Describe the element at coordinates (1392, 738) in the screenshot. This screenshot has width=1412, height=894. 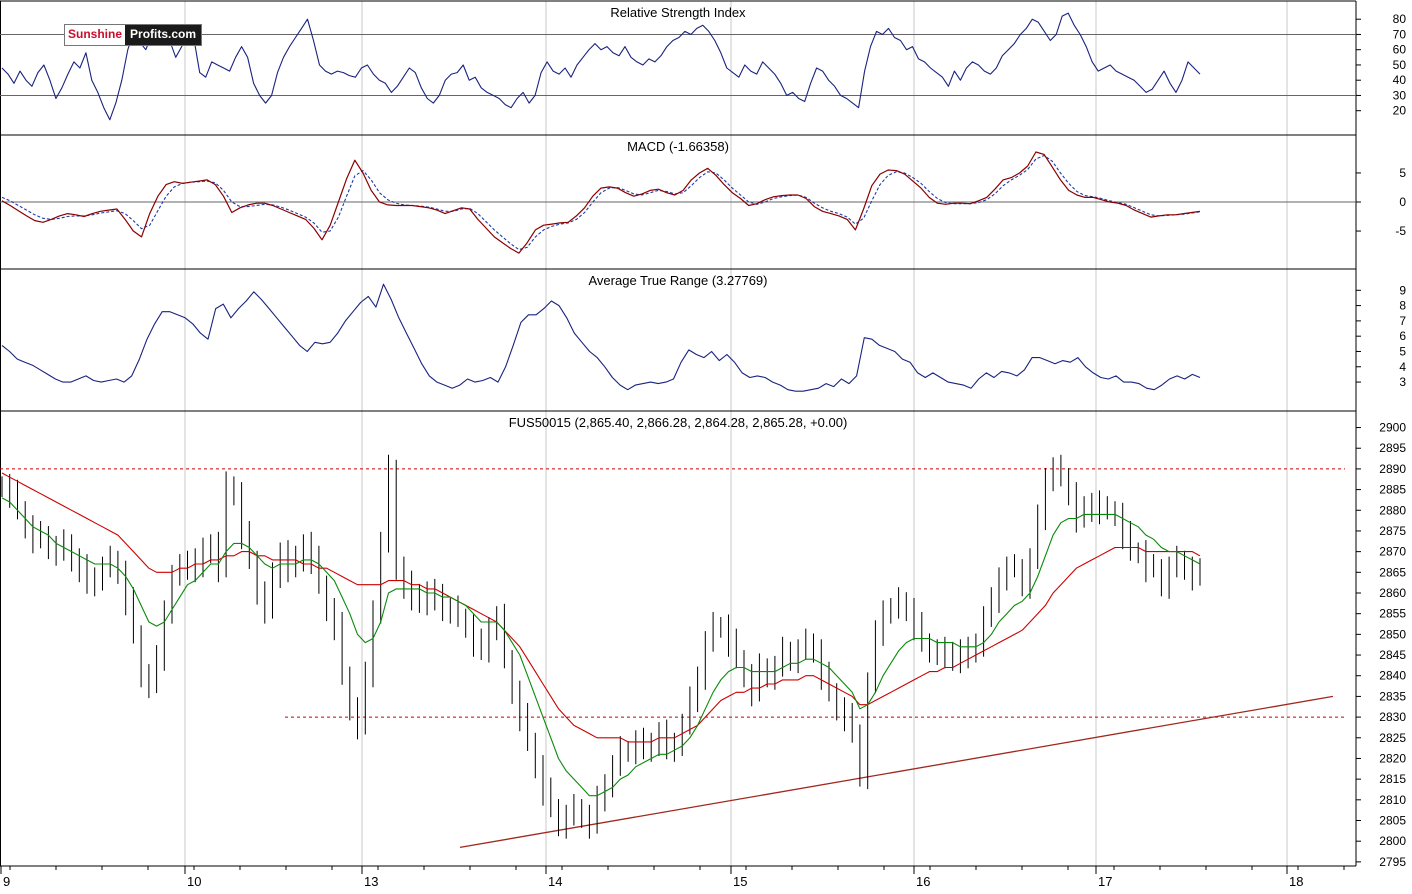
I see `y-tick-label-3-6: 2825` at that location.